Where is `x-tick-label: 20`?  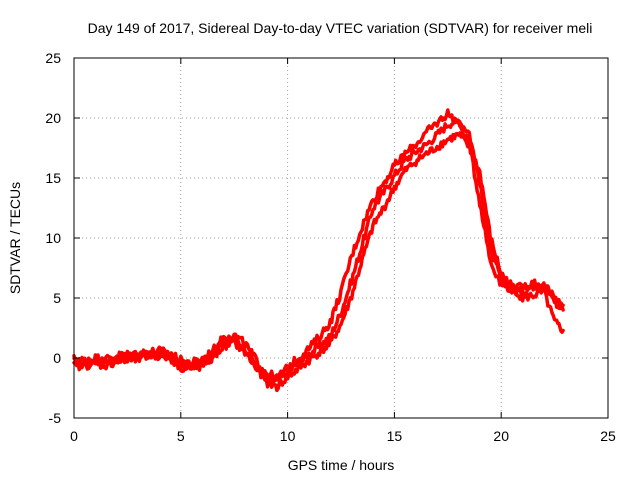 x-tick-label: 20 is located at coordinates (501, 436).